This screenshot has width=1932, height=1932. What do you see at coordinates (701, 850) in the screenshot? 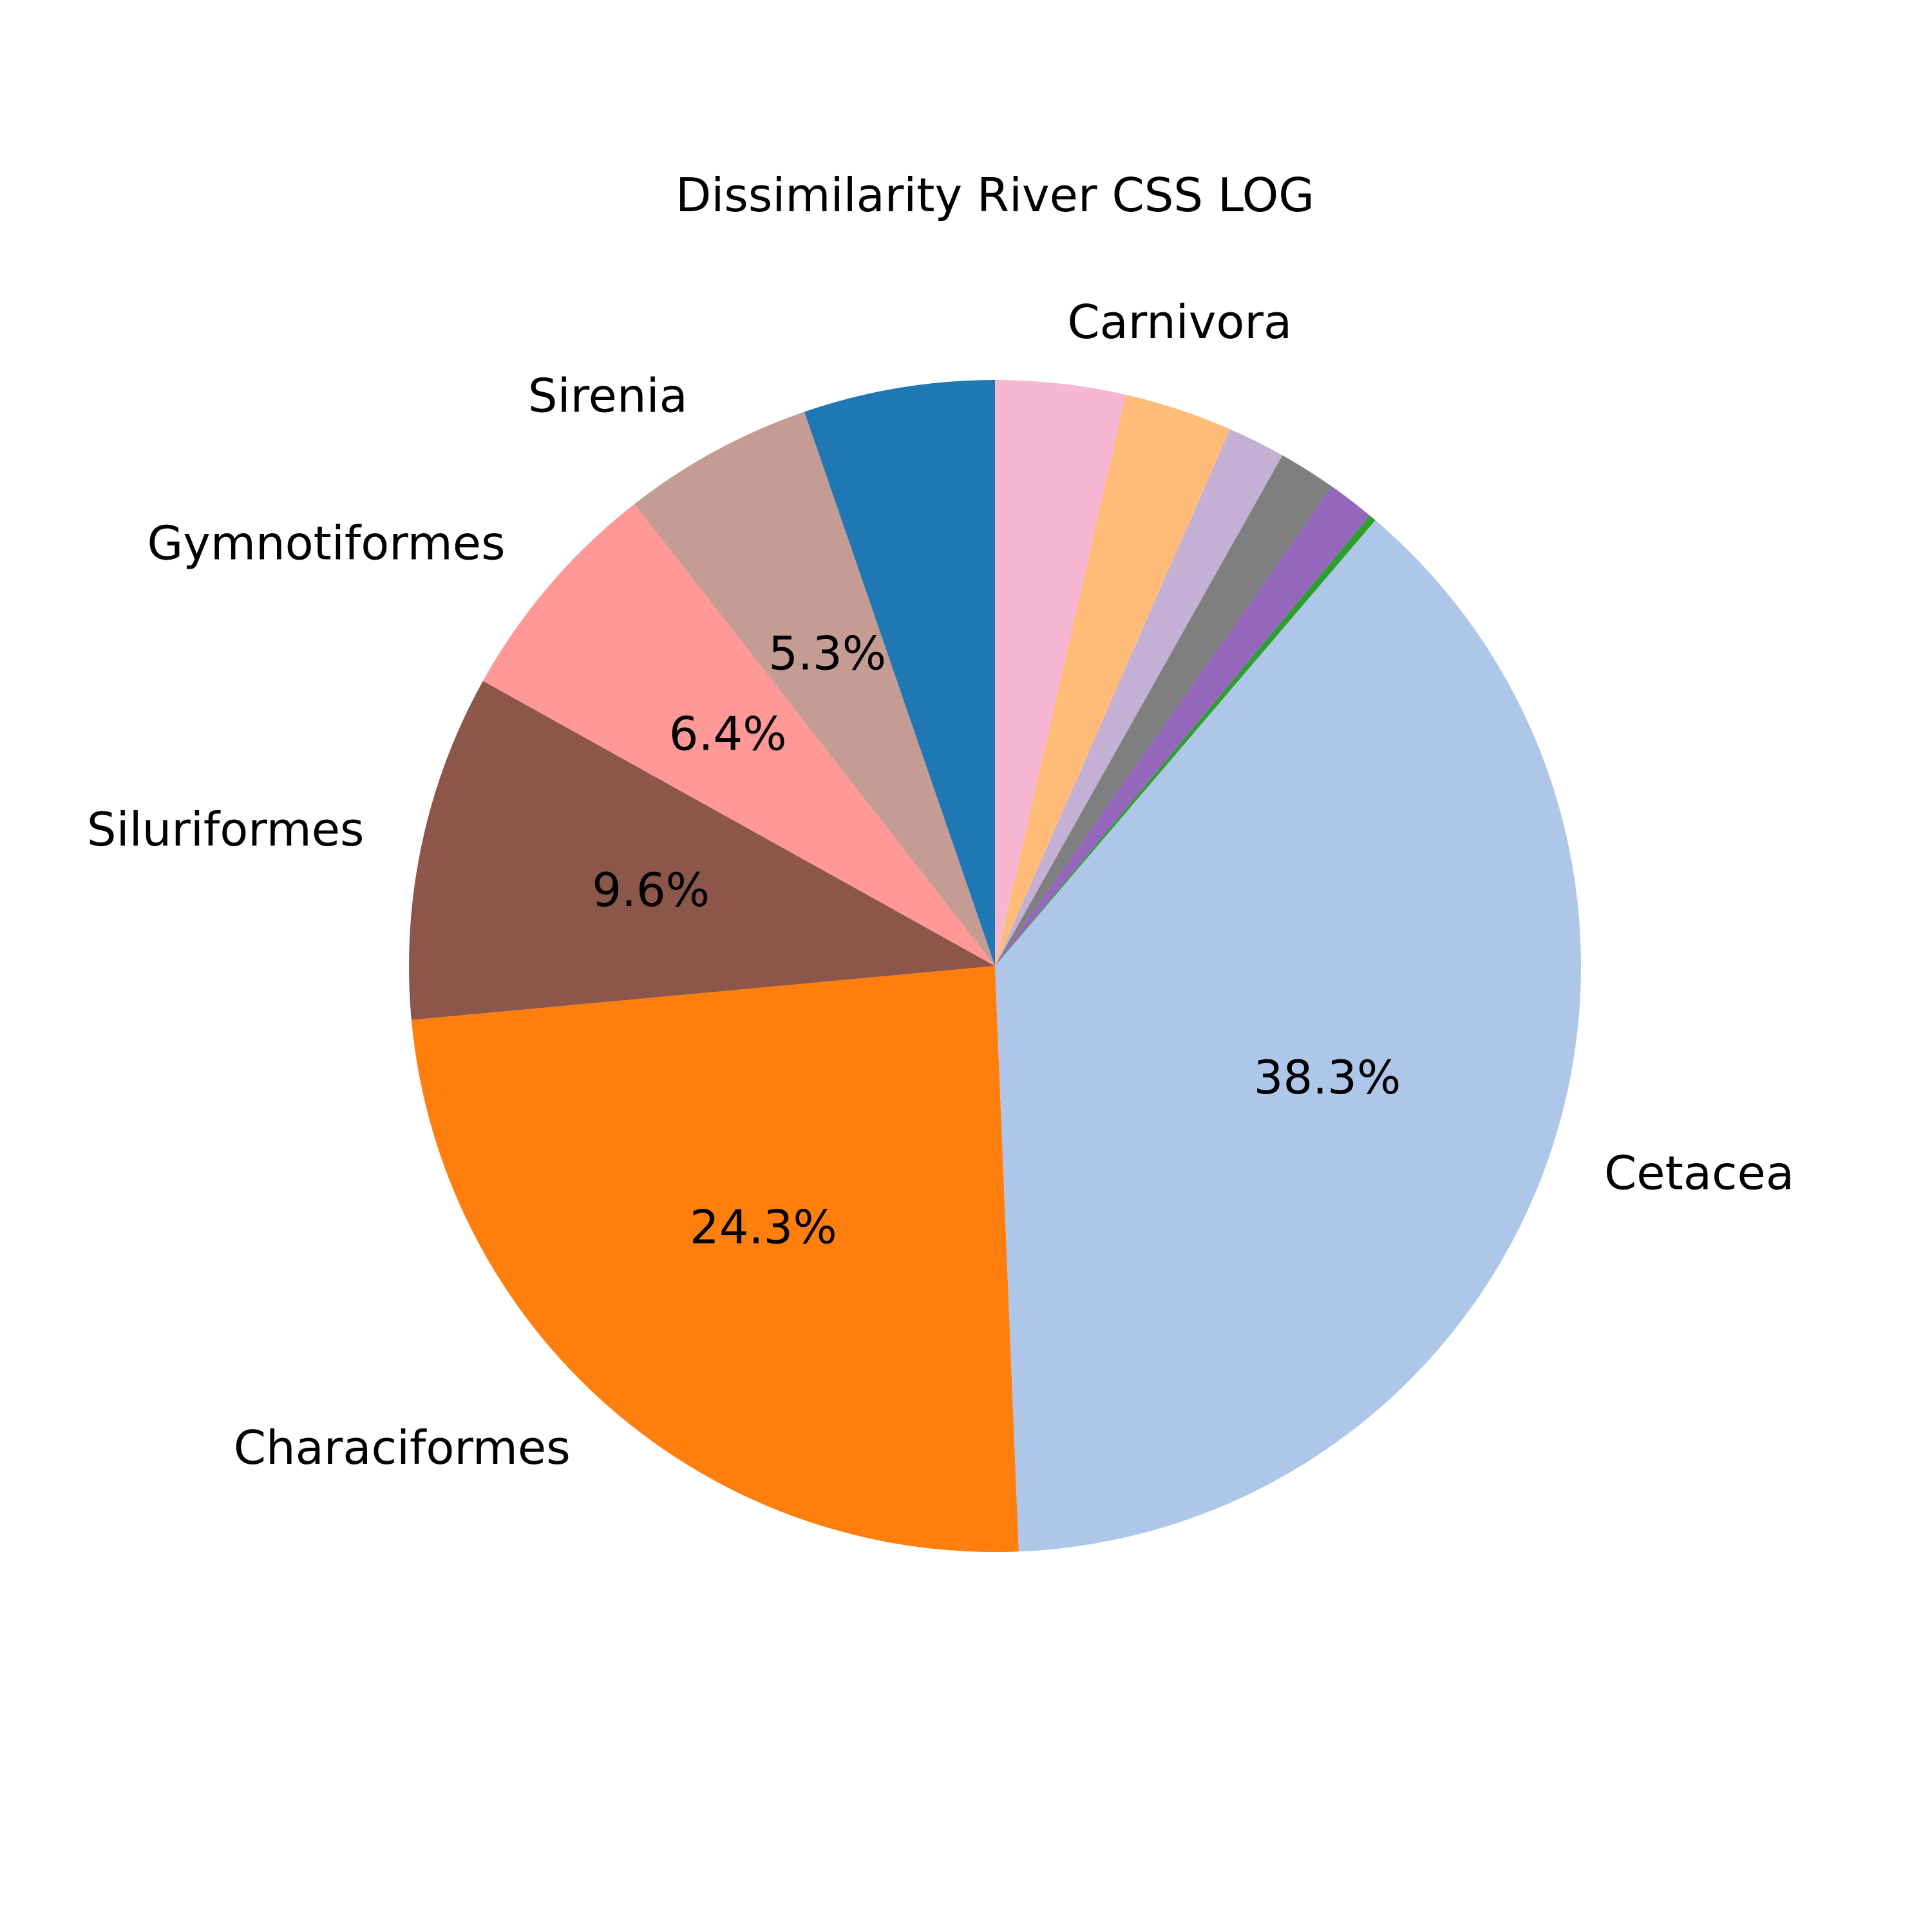
I see `pie-slice-siluriformes` at bounding box center [701, 850].